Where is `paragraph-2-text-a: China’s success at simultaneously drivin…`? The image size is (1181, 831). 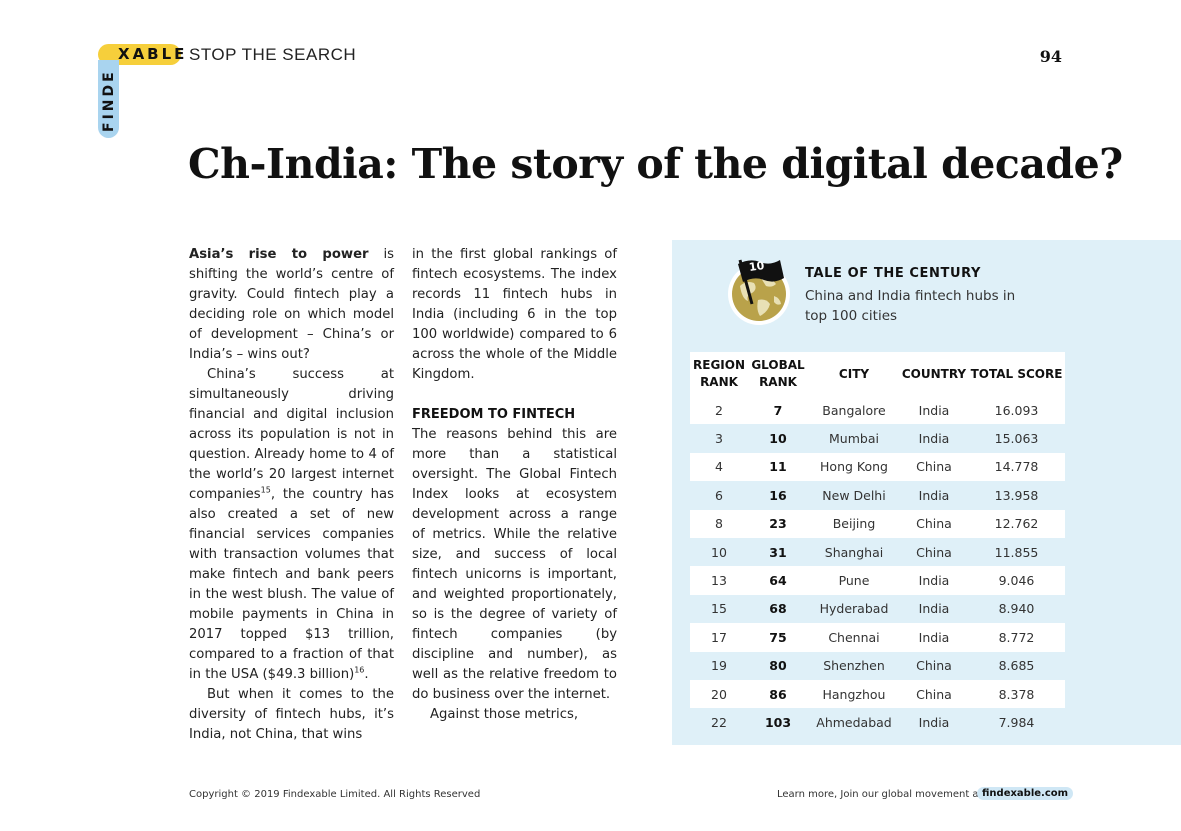
paragraph-2-text-a: China’s success at simultaneously drivin… is located at coordinates (291, 434).